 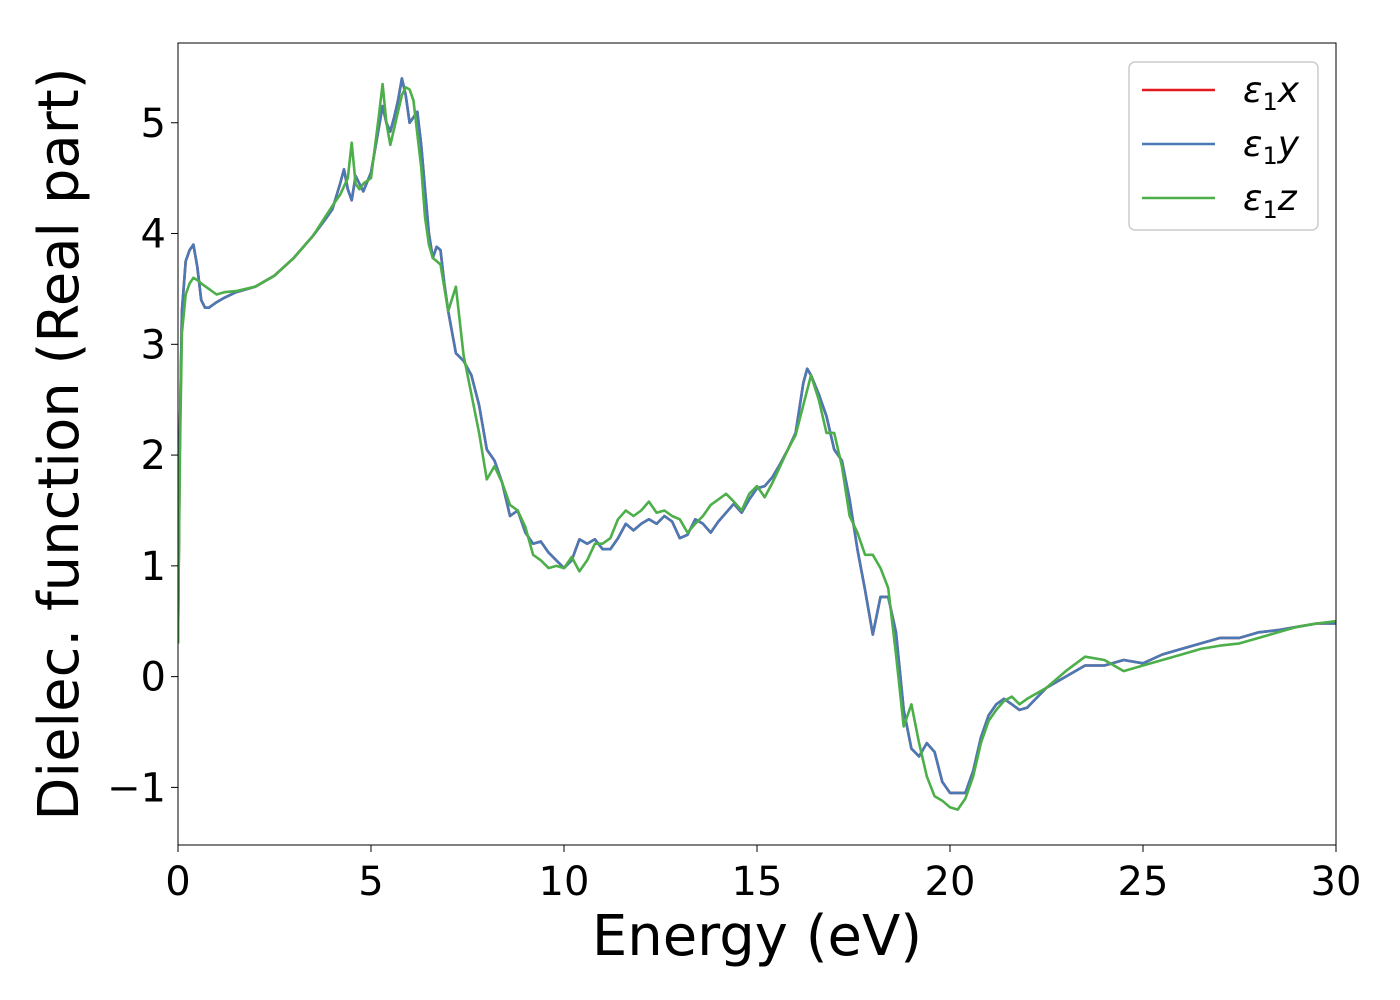 I want to click on legend-entry-y-label: ε1y, so click(x=1271, y=147).